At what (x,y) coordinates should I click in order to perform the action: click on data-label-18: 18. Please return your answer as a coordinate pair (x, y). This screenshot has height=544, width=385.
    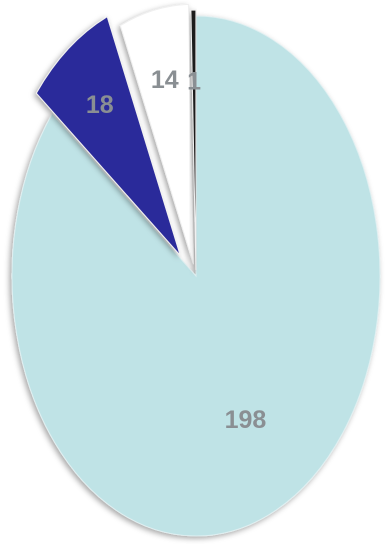
    Looking at the image, I should click on (100, 105).